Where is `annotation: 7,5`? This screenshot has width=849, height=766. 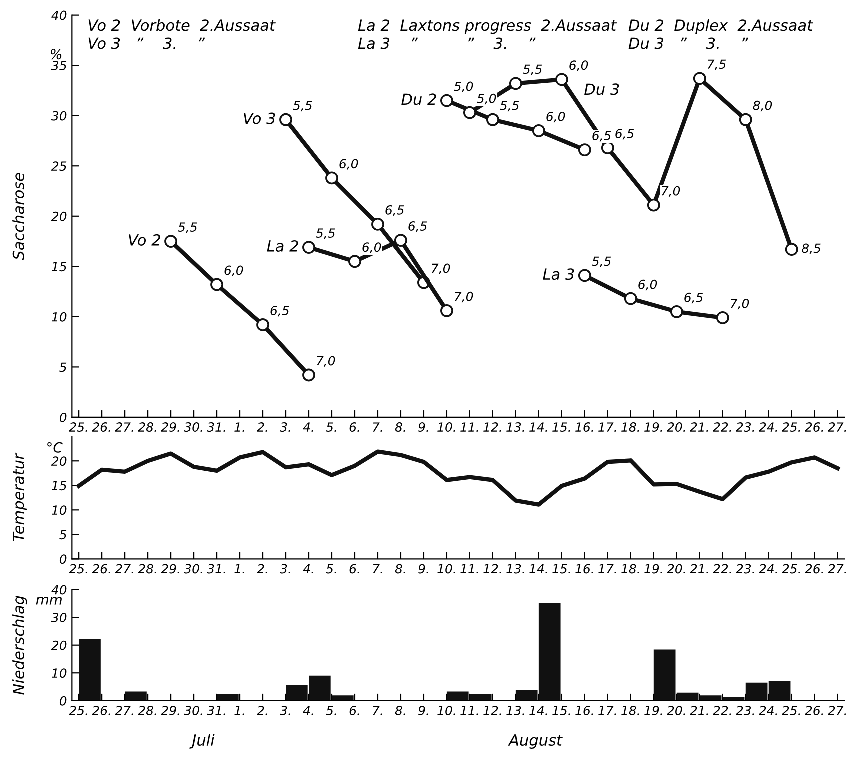 annotation: 7,5 is located at coordinates (717, 65).